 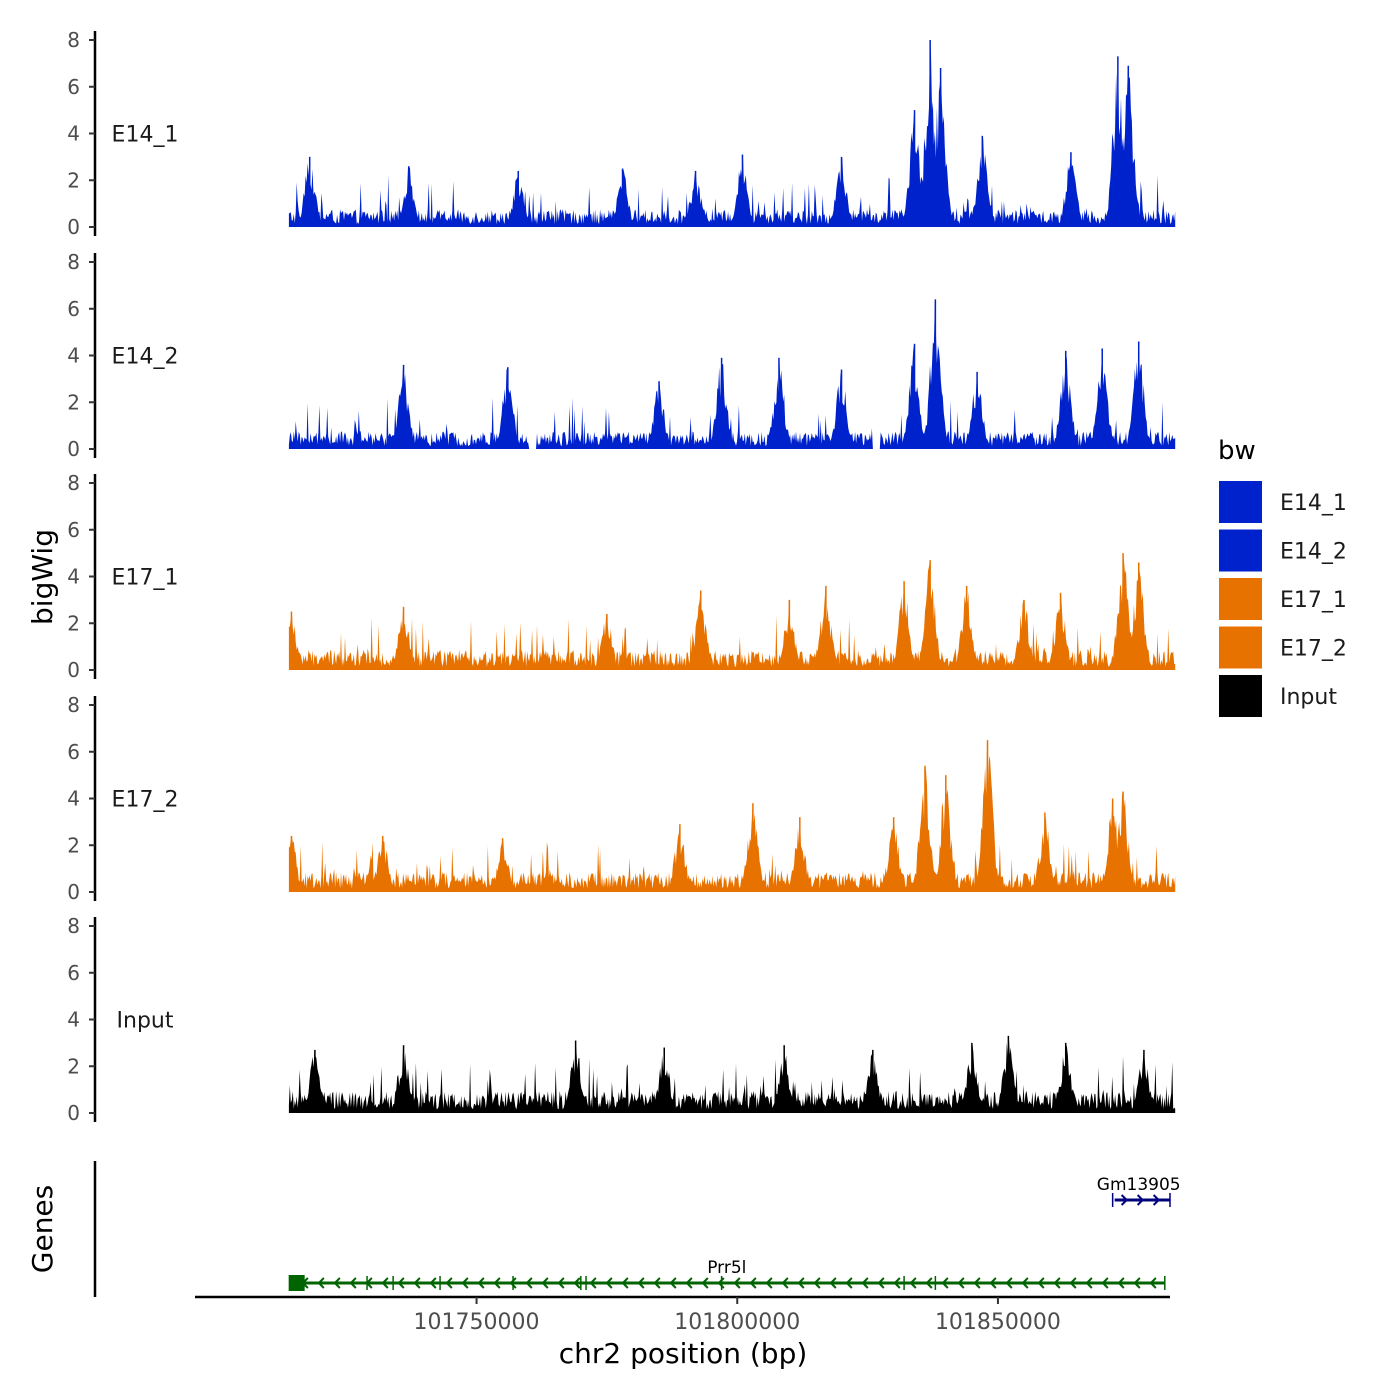 What do you see at coordinates (145, 800) in the screenshot?
I see `track-label-E17_2: E17_2` at bounding box center [145, 800].